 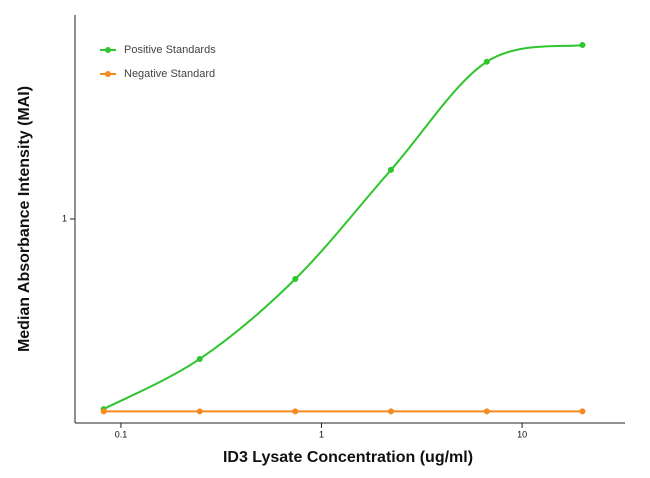 I want to click on x-tick-label: 10, so click(x=522, y=434).